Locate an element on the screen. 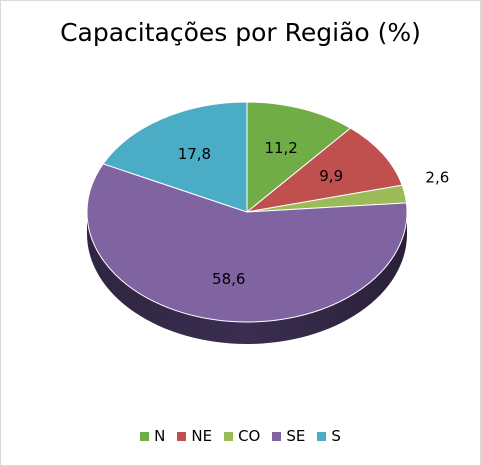 This screenshot has height=466, width=481. legend-item-se: SE is located at coordinates (288, 436).